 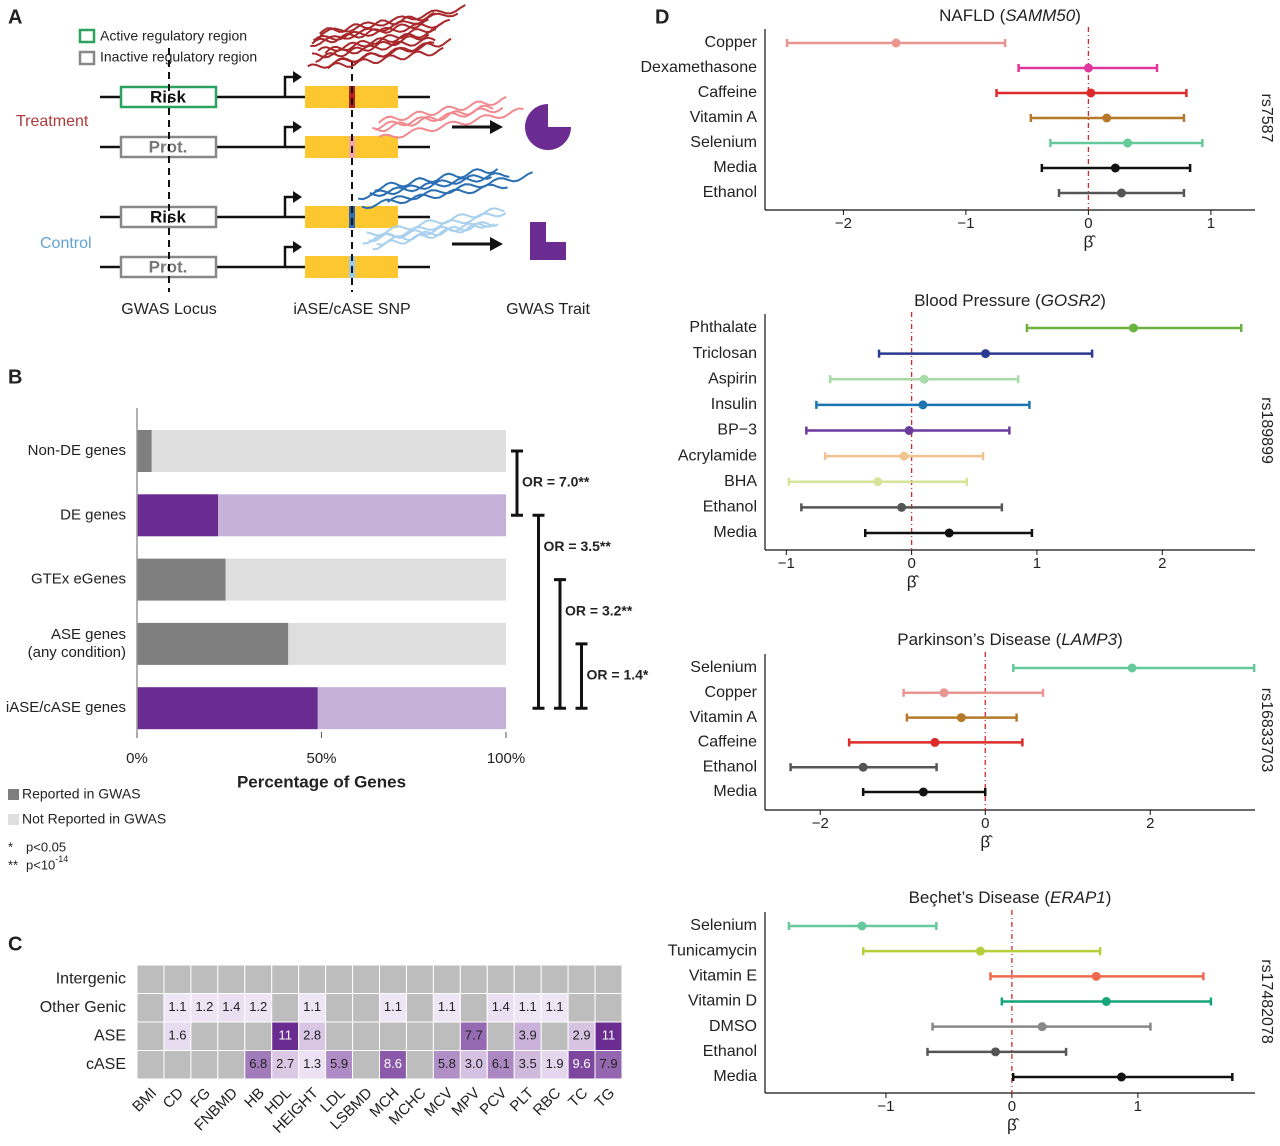 What do you see at coordinates (1266, 430) in the screenshot?
I see `snp-label: rs189899` at bounding box center [1266, 430].